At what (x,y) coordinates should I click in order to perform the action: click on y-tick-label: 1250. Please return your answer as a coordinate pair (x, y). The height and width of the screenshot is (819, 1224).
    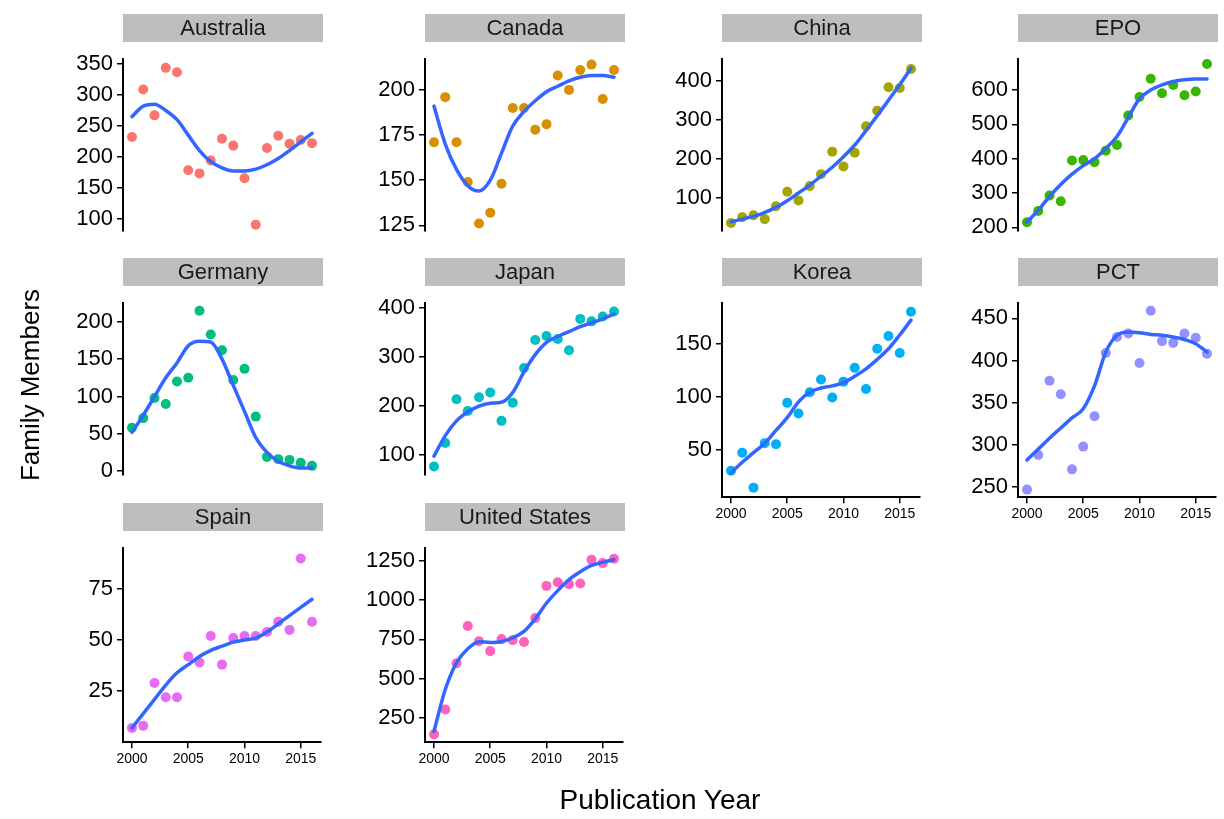
    Looking at the image, I should click on (390, 559).